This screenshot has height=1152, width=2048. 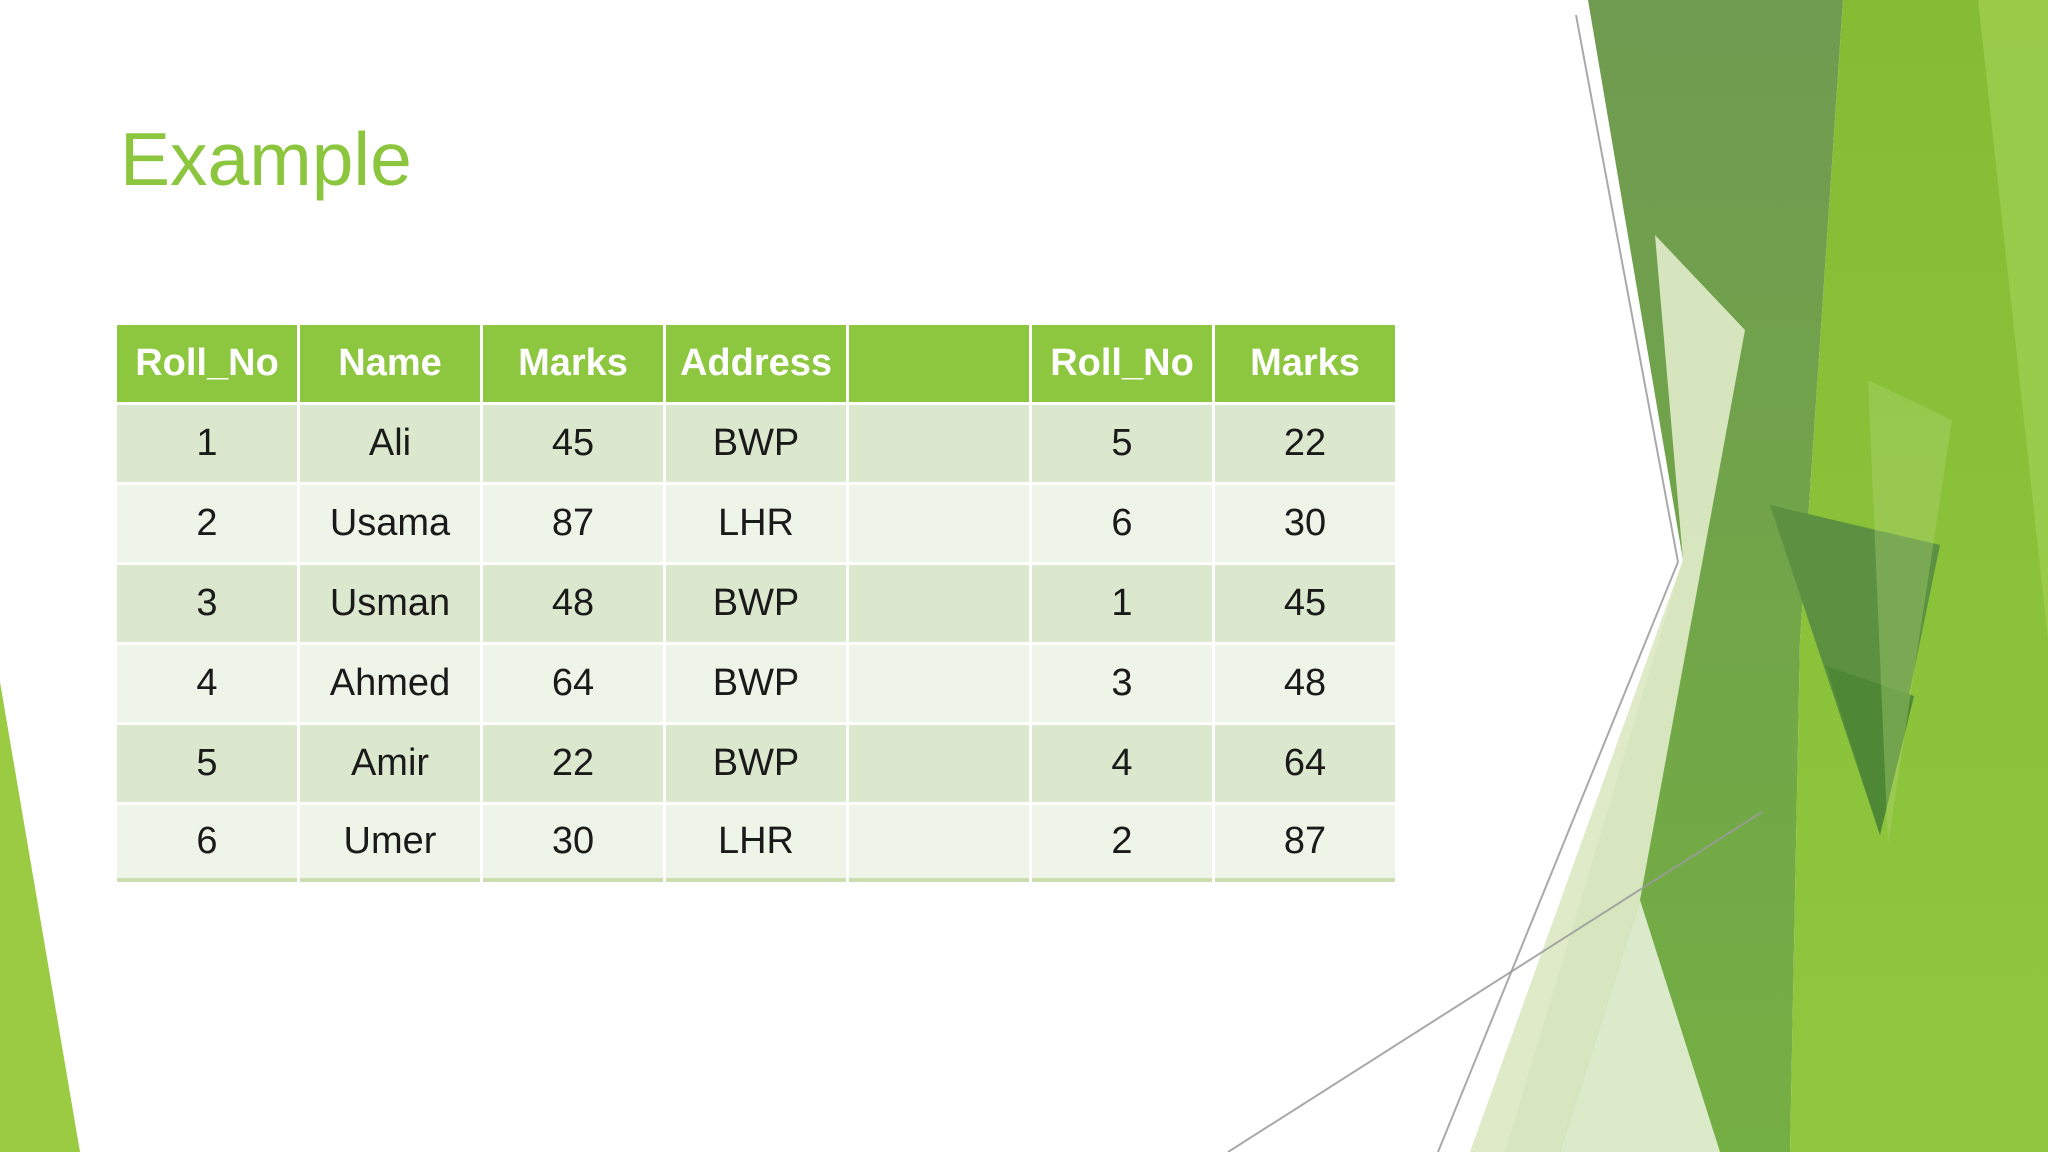 What do you see at coordinates (390, 843) in the screenshot?
I see `table-cell: Umer` at bounding box center [390, 843].